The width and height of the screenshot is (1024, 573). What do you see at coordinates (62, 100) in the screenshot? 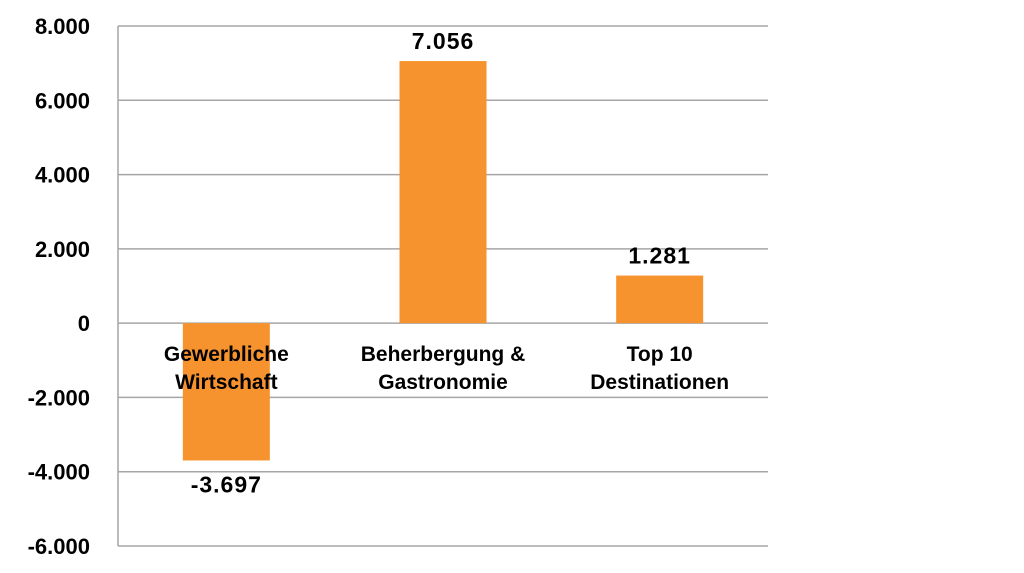
I see `y-tick-label: 6.000` at bounding box center [62, 100].